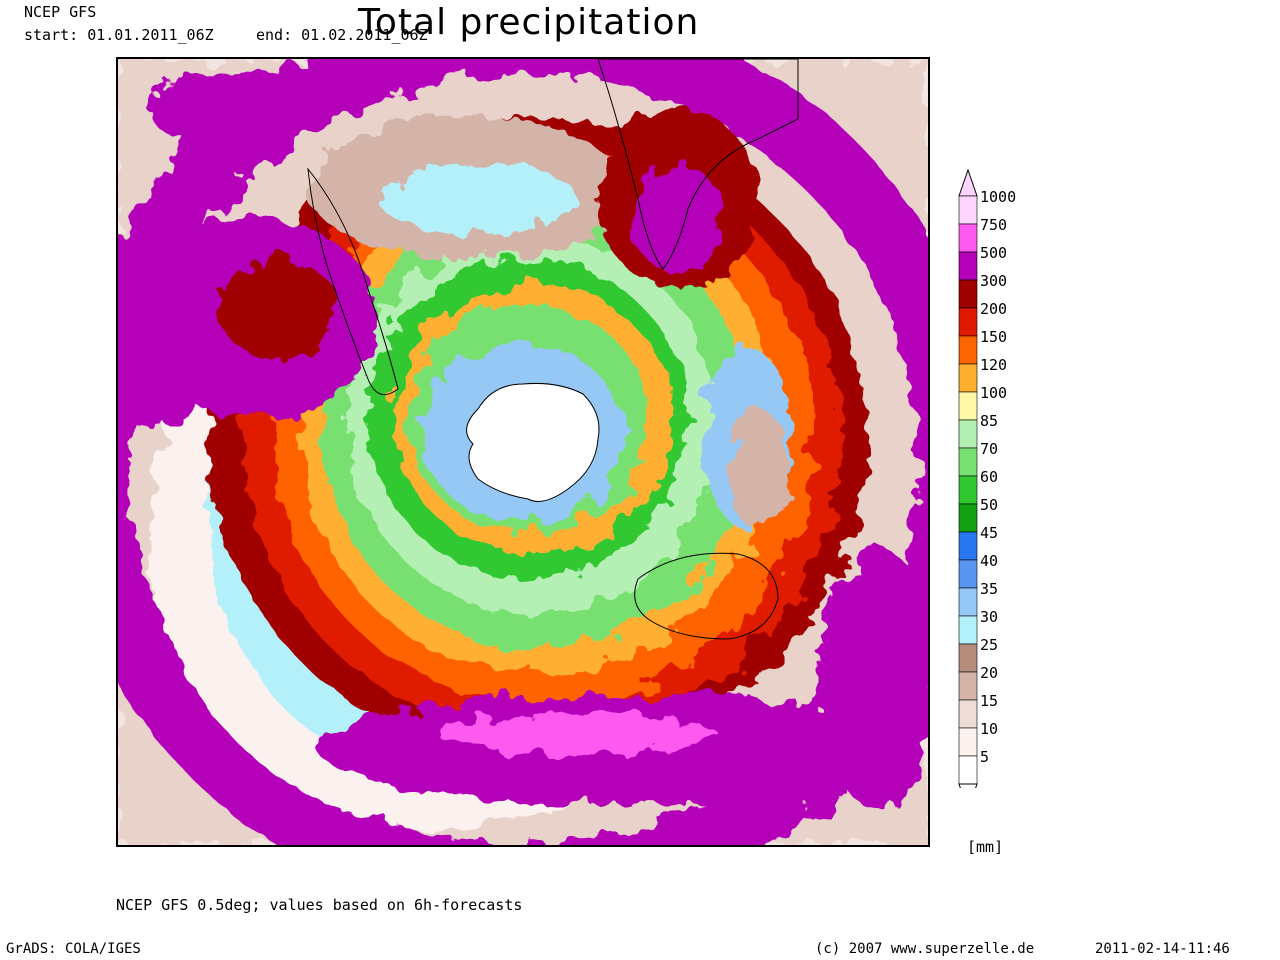  I want to click on legend-label-60: 60, so click(989, 477).